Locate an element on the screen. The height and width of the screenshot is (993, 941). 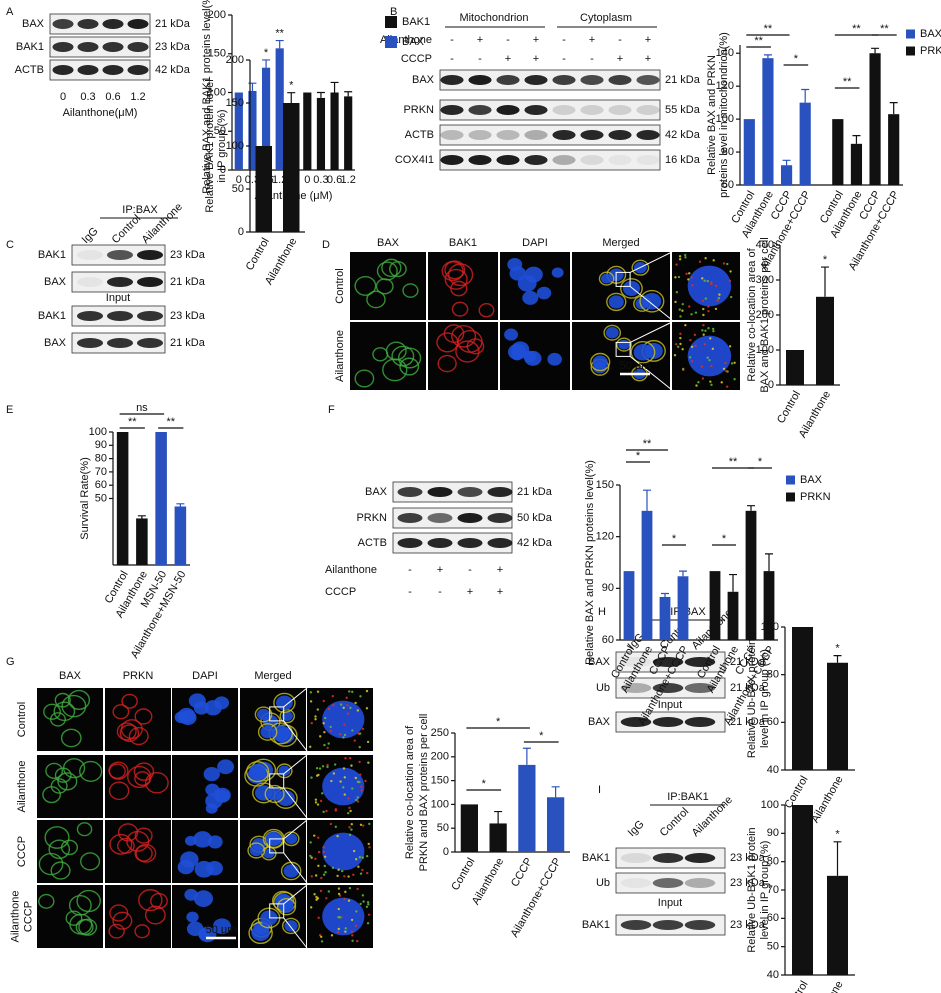
legend-label: PRKN is located at coordinates (815, 497).